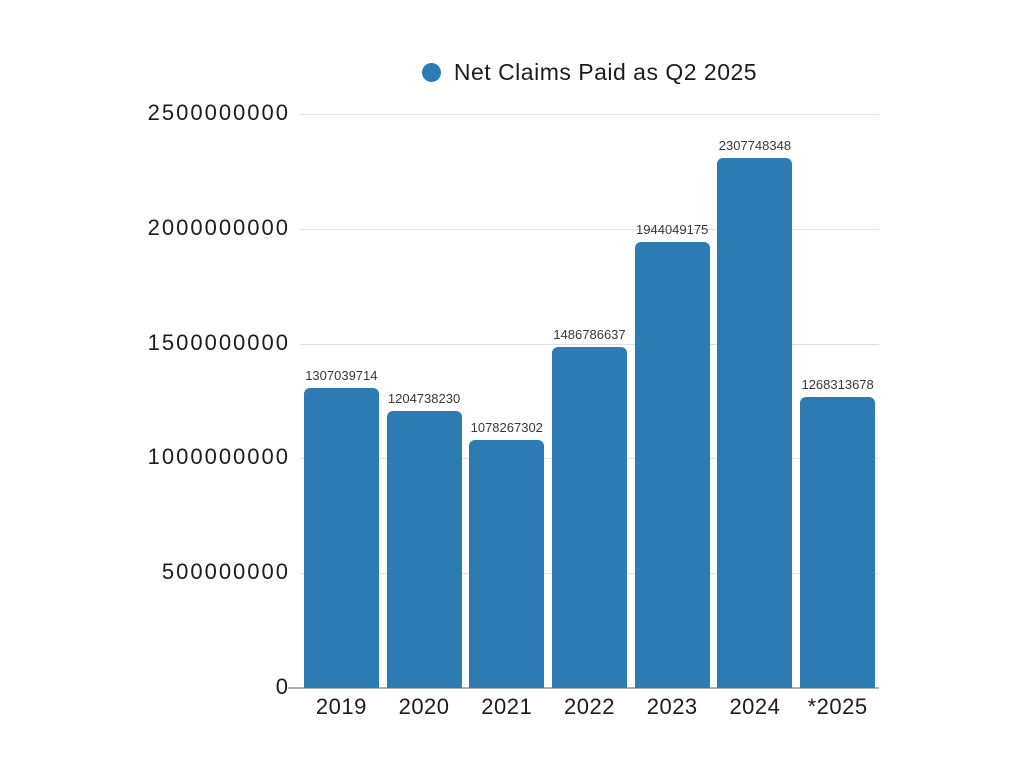 The width and height of the screenshot is (1024, 768). Describe the element at coordinates (589, 517) in the screenshot. I see `bar-2022` at that location.